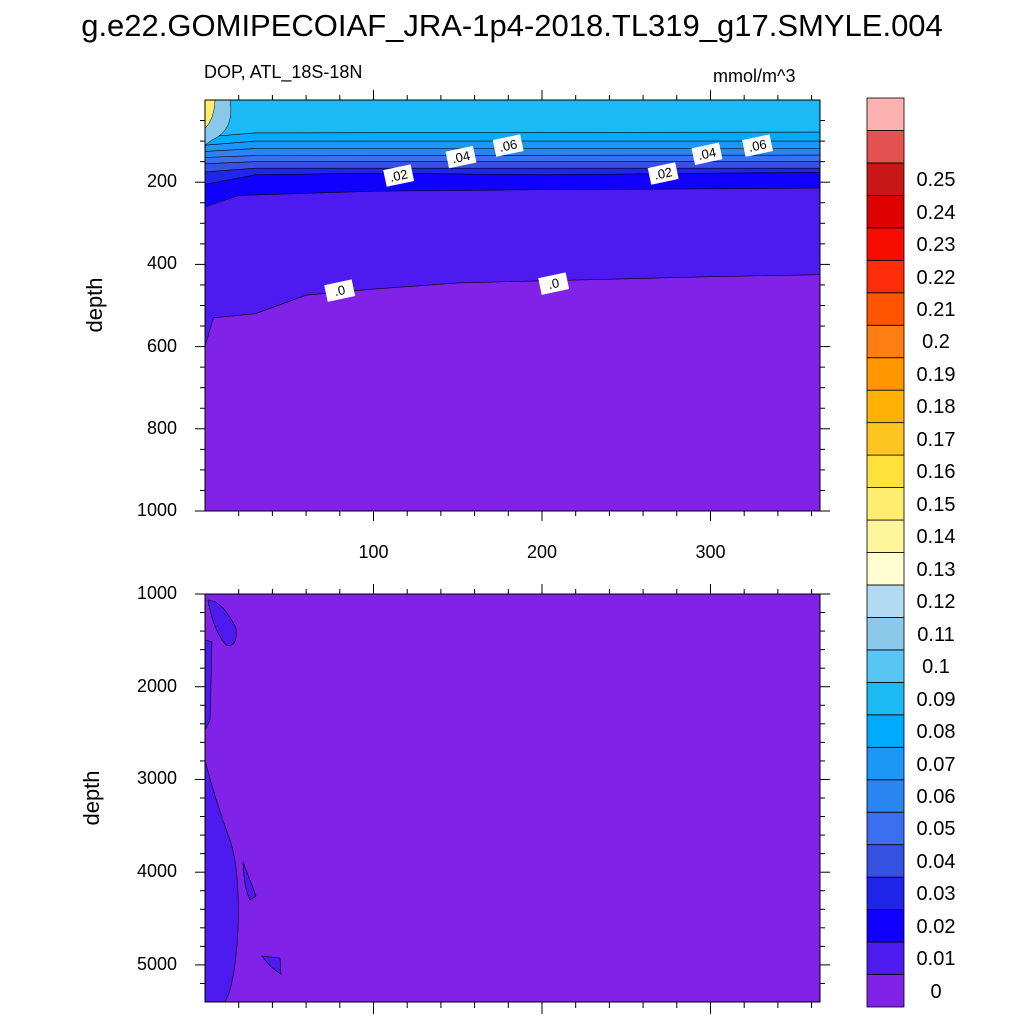  Describe the element at coordinates (936, 764) in the screenshot. I see `colorbar-label: 0.07` at that location.